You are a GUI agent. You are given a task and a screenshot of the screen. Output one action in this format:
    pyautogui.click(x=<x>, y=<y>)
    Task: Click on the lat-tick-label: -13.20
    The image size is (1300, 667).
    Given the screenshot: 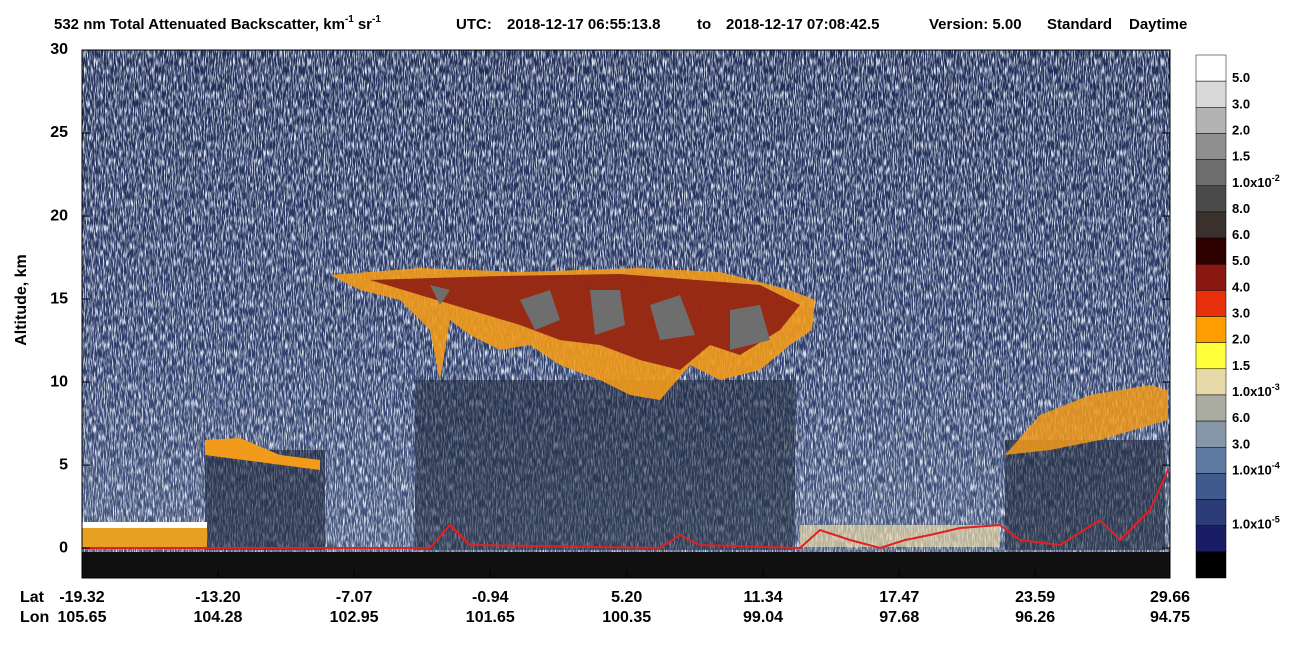 What is the action you would take?
    pyautogui.click(x=217, y=597)
    